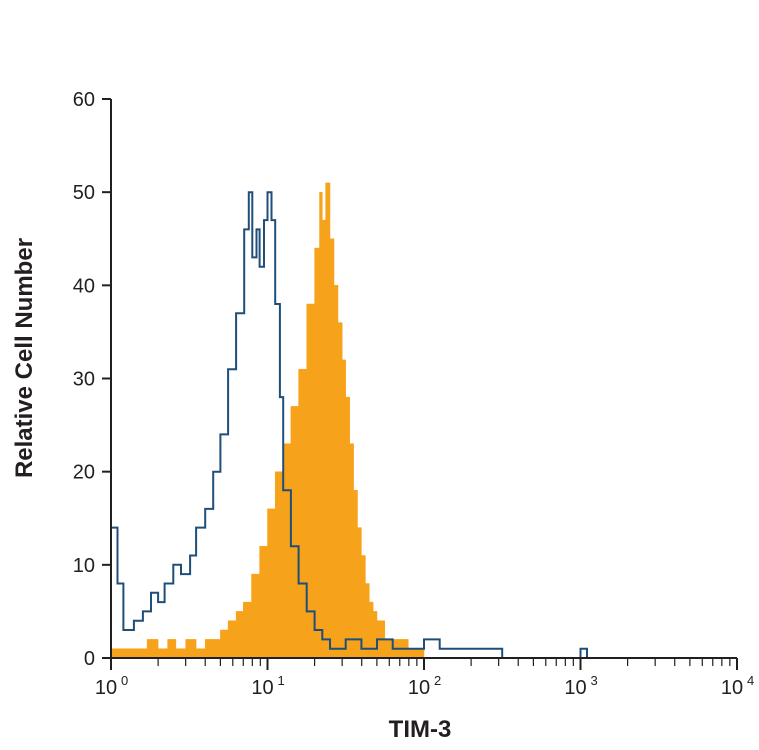 This screenshot has width=759, height=750. Describe the element at coordinates (84, 473) in the screenshot. I see `y-tick-label: 20` at that location.